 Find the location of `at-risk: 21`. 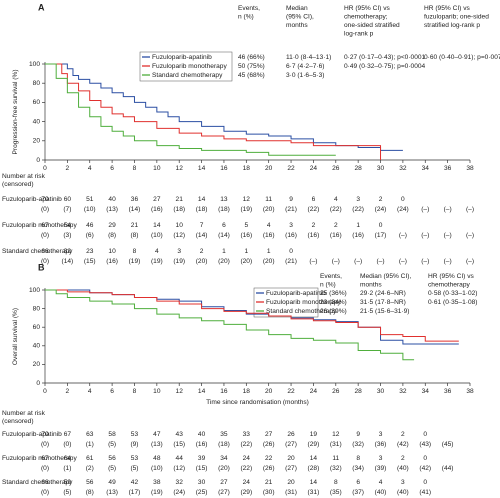

at-risk: 21 is located at coordinates (269, 482).